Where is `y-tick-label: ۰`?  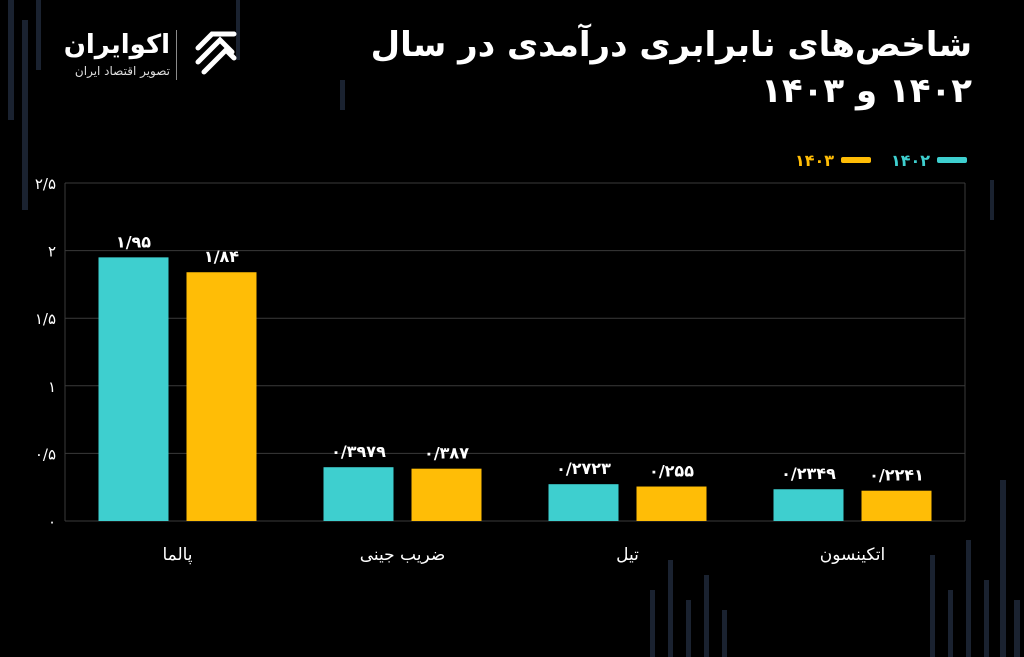 y-tick-label: ۰ is located at coordinates (52, 522).